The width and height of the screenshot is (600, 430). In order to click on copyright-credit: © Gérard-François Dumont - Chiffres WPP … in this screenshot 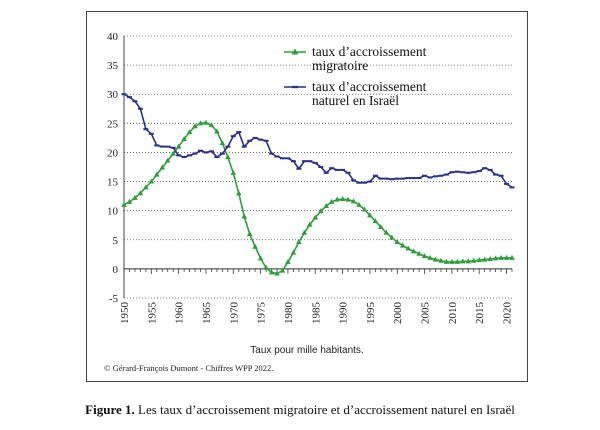, I will do `click(189, 368)`.